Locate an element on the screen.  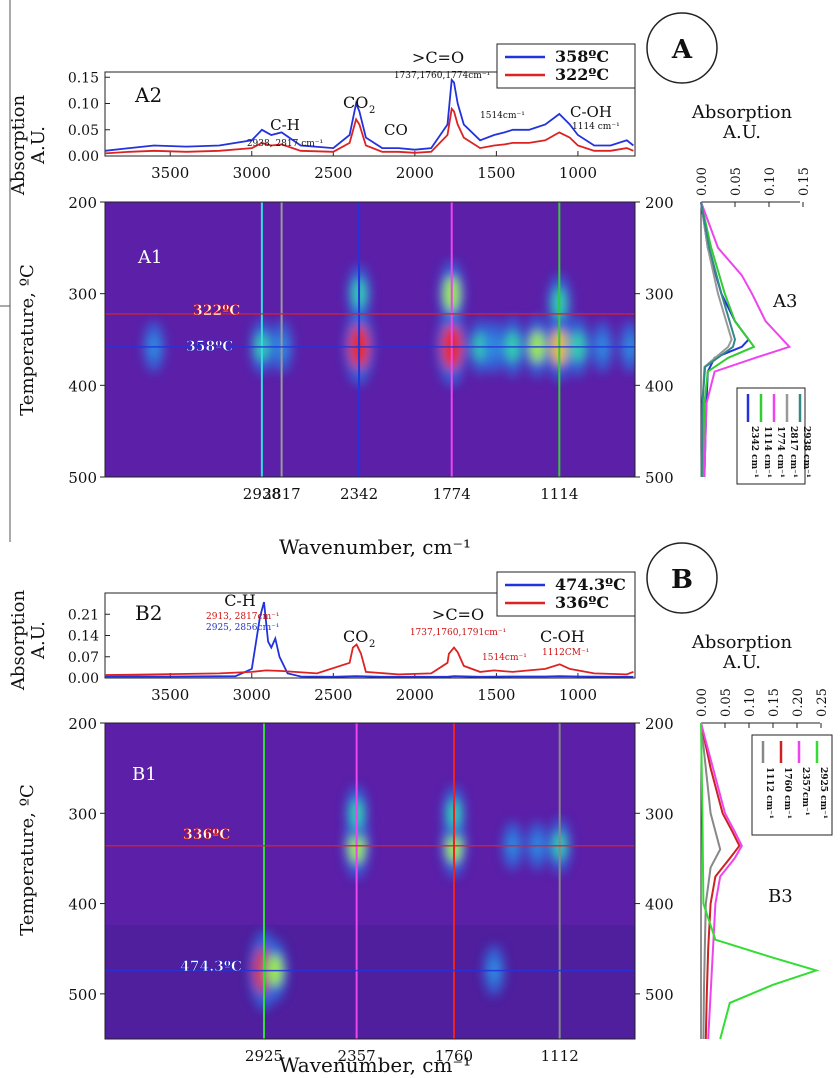
spectrum-a2-label: A2 is located at coordinates (148, 95).